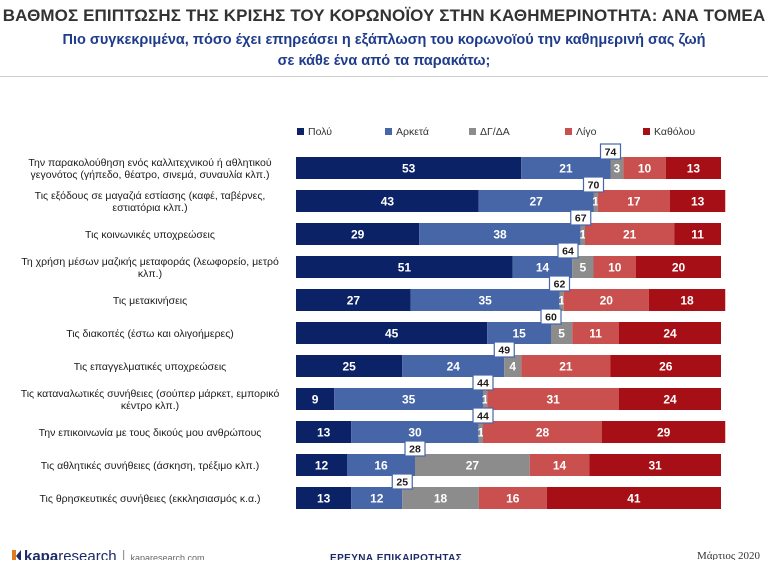 This screenshot has height=565, width=768. I want to click on data-label: 51, so click(405, 268).